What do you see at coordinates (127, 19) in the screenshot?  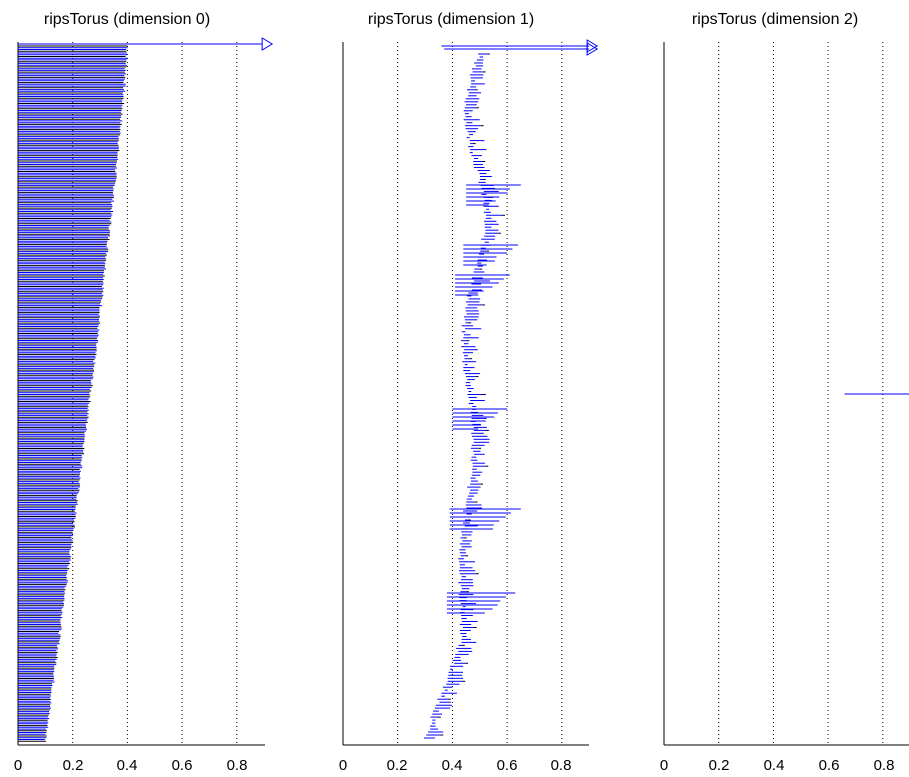 I see `chart-title-dimension-0: ripsTorus (dimension 0)` at bounding box center [127, 19].